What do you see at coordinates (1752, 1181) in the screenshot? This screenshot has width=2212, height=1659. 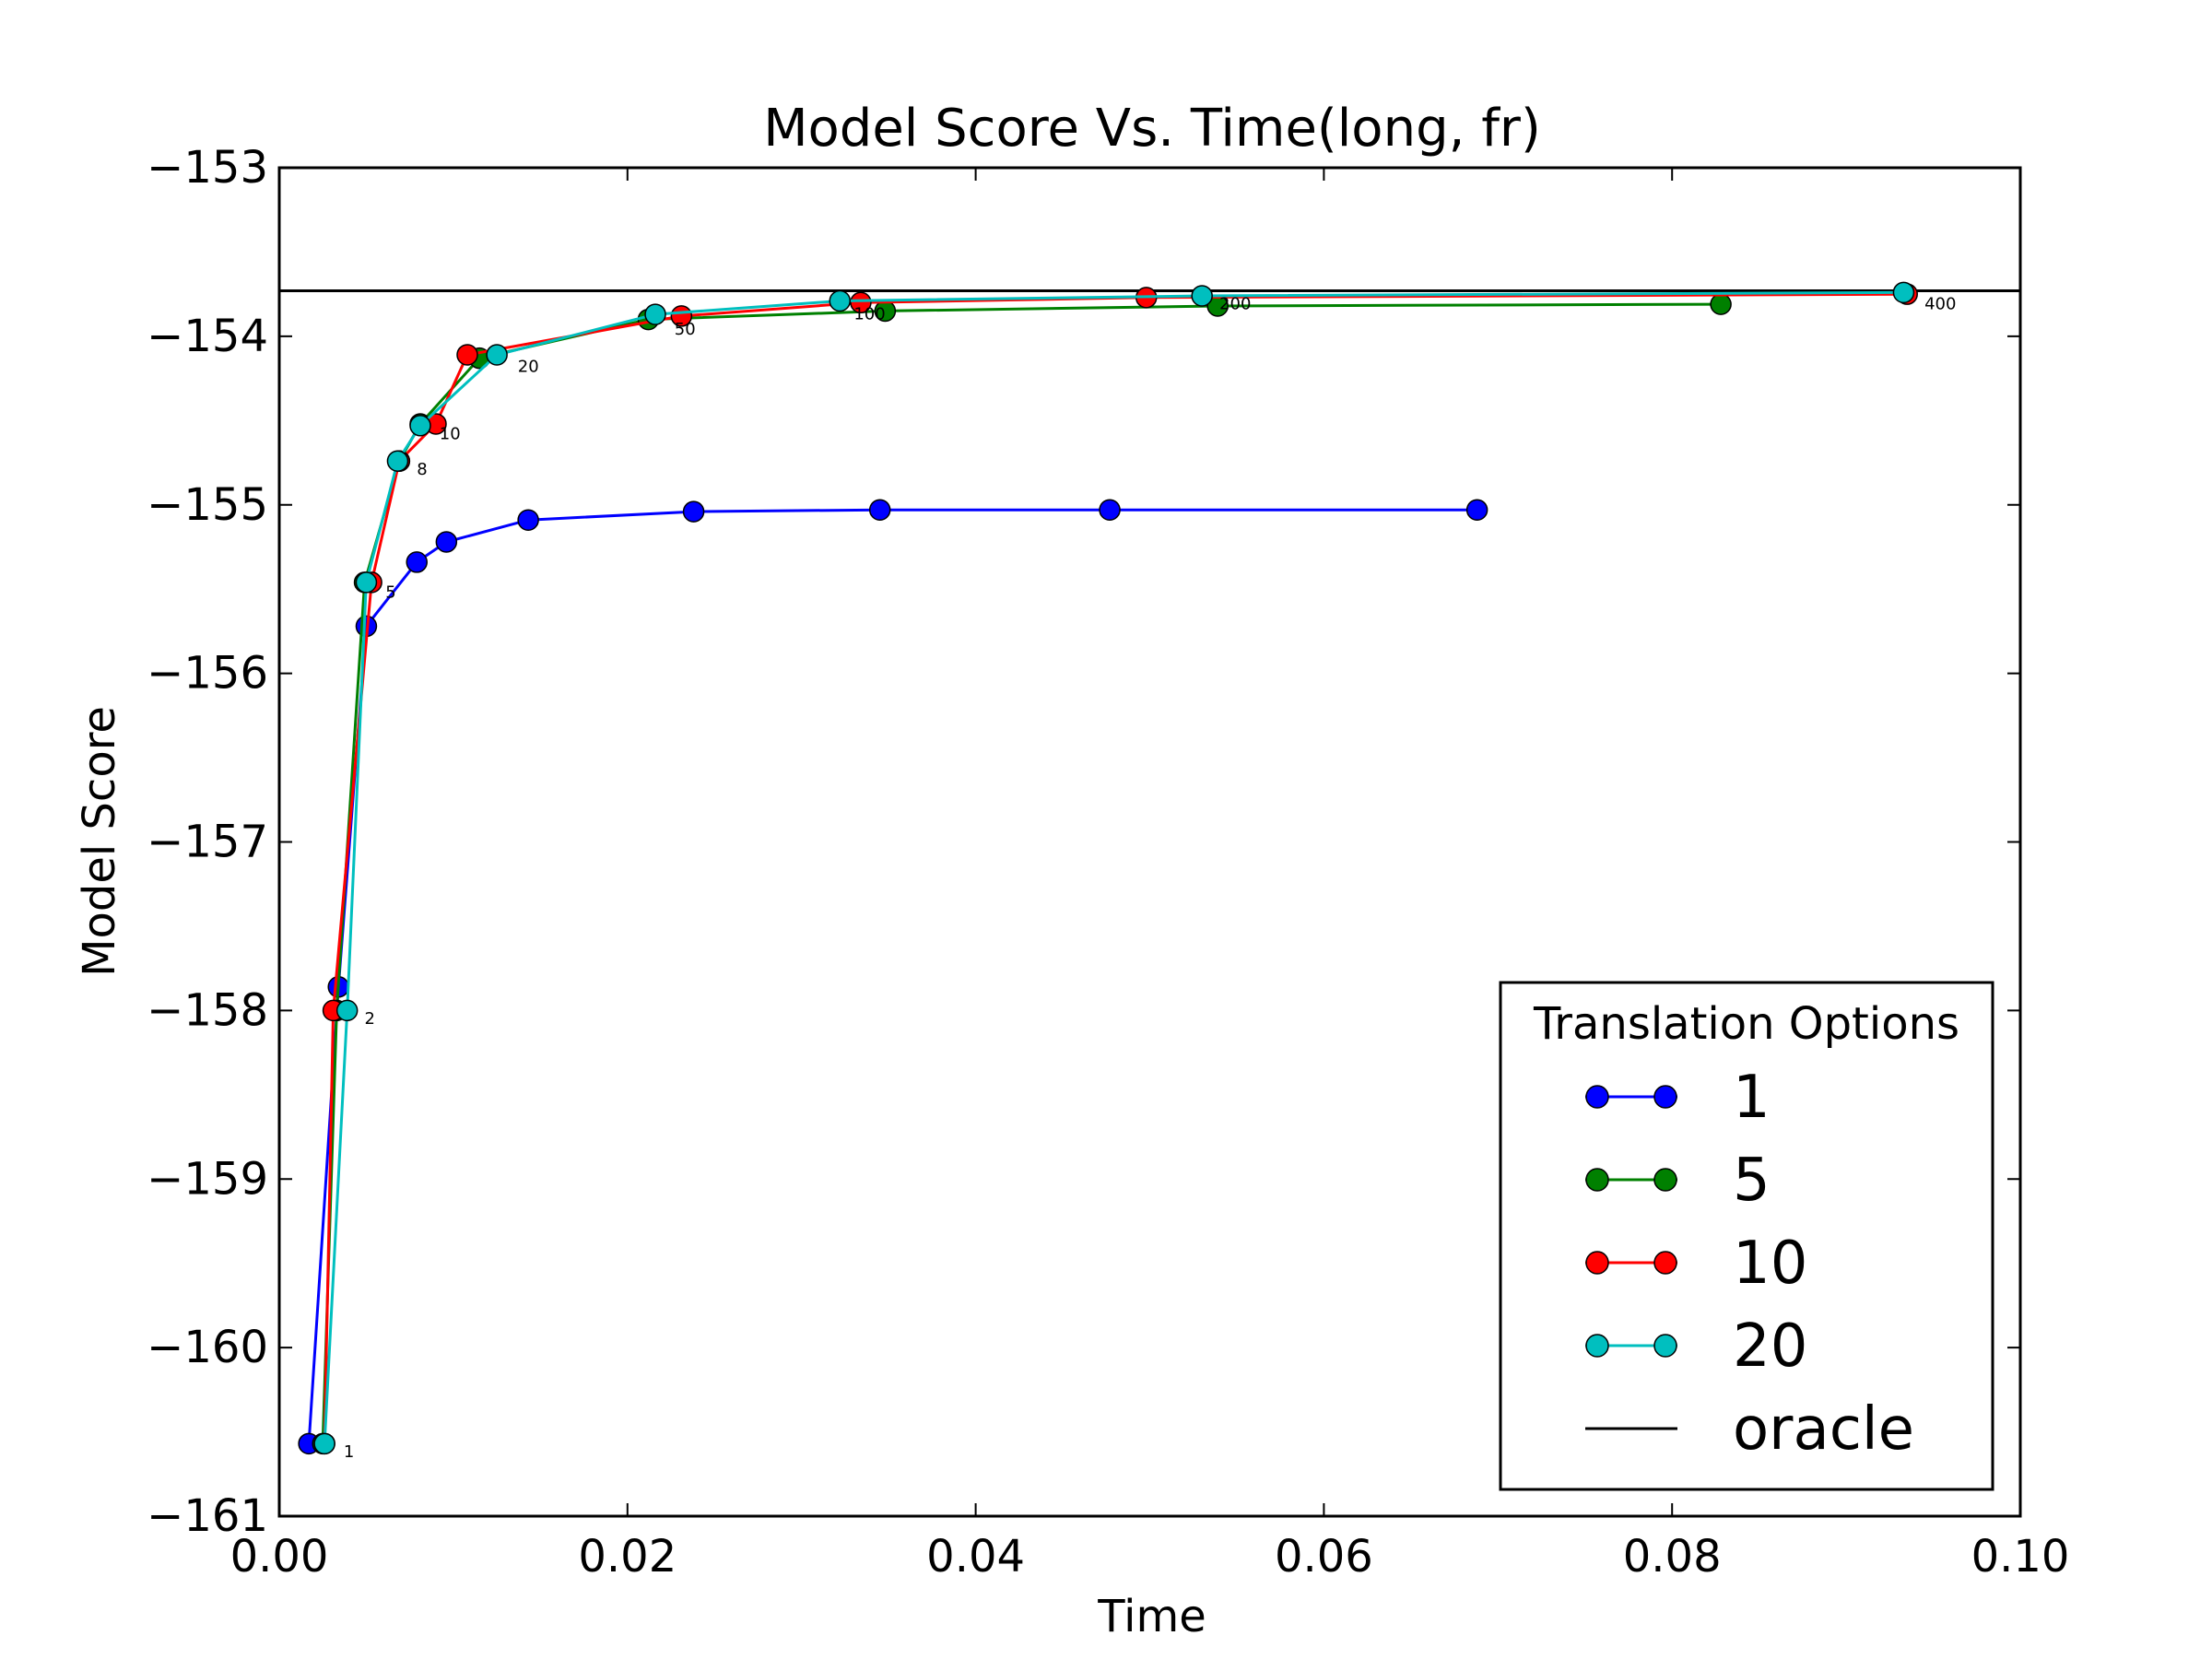 I see `legend-label: 5` at bounding box center [1752, 1181].